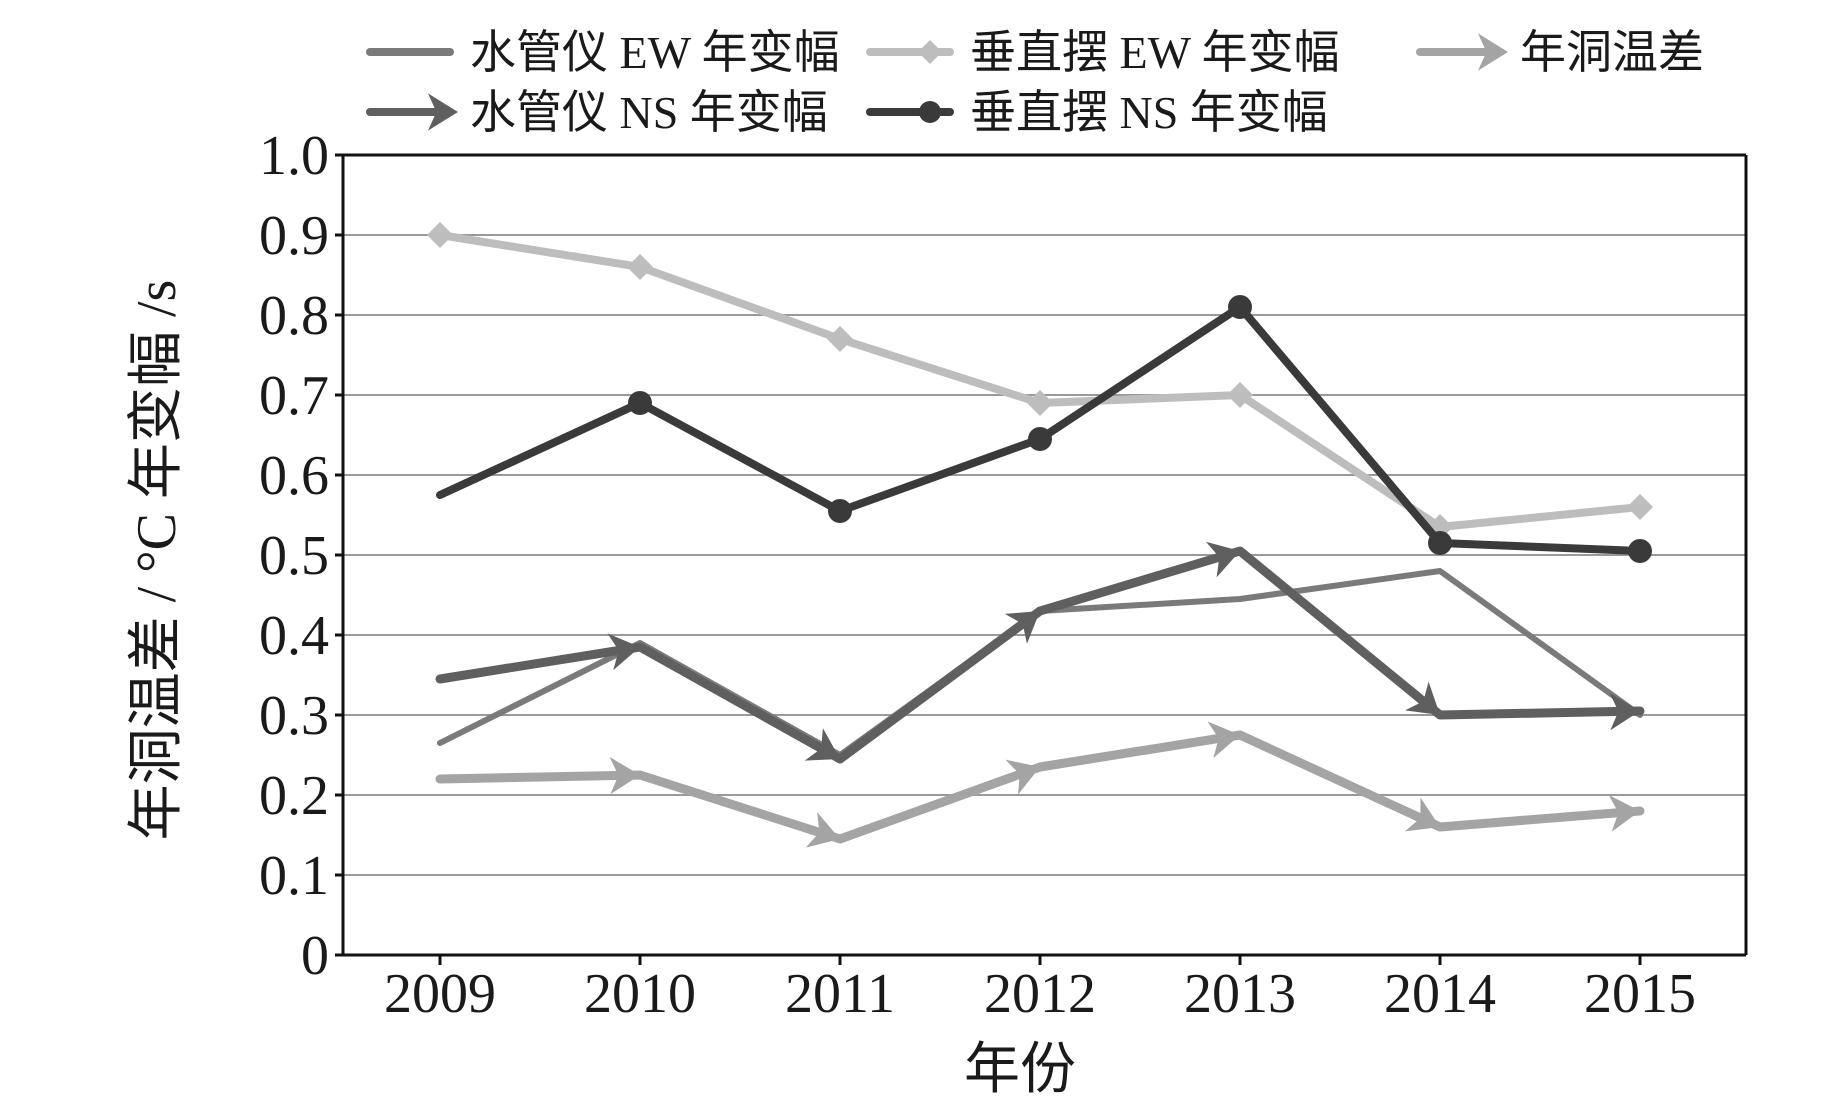 This screenshot has height=1115, width=1843. What do you see at coordinates (1149, 112) in the screenshot?
I see `legend-label: 垂直摆 NS 年变幅` at bounding box center [1149, 112].